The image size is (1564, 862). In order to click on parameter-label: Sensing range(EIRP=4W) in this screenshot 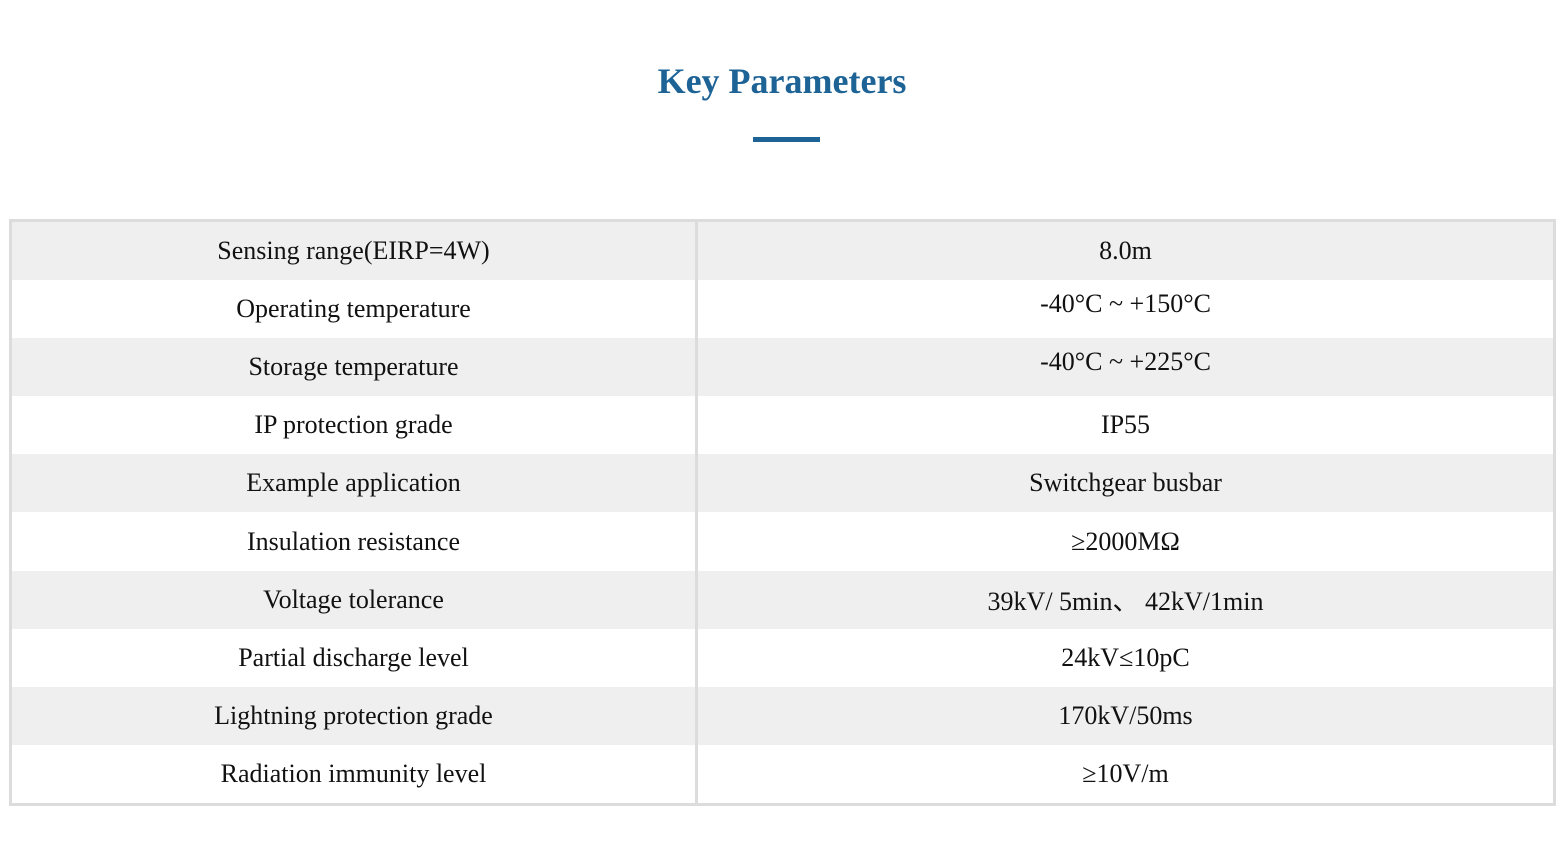, I will do `click(354, 250)`.